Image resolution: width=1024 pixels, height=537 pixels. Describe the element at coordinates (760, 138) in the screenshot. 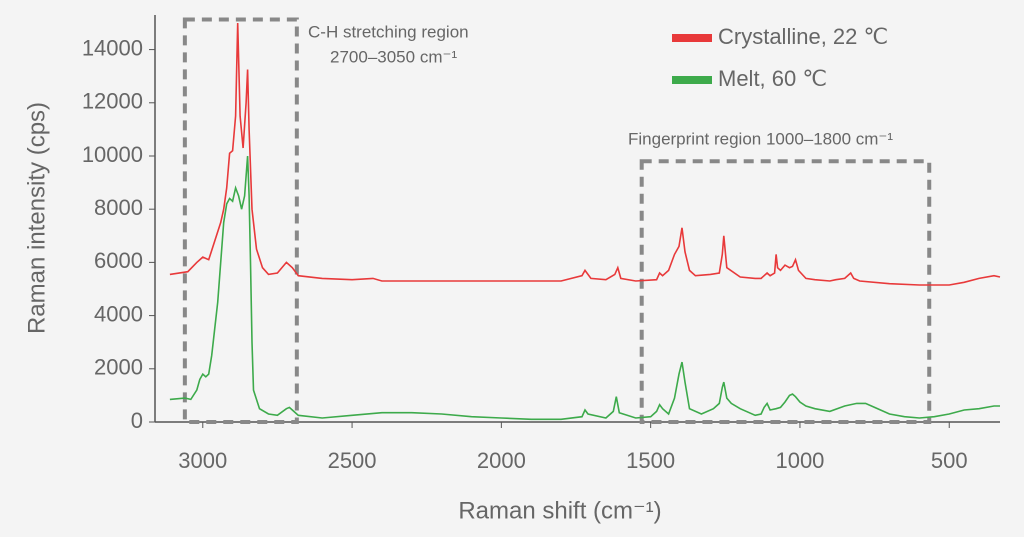

I see `annotation: Fingerprint region 1000–1800 cm⁻¹` at that location.